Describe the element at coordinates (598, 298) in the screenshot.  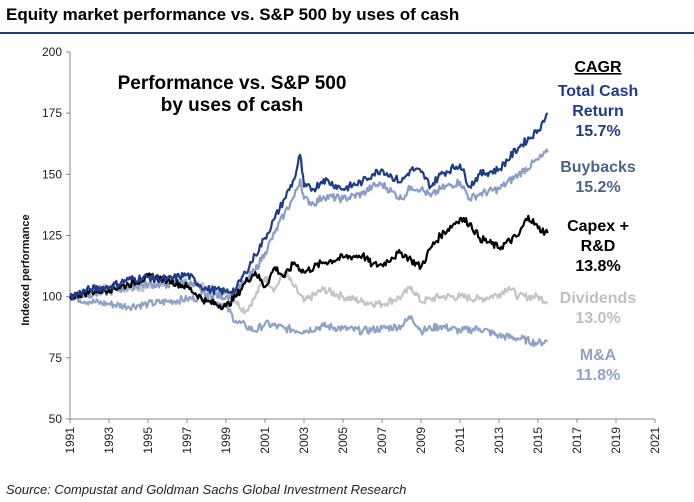
I see `legend-entry-text: Dividends` at that location.